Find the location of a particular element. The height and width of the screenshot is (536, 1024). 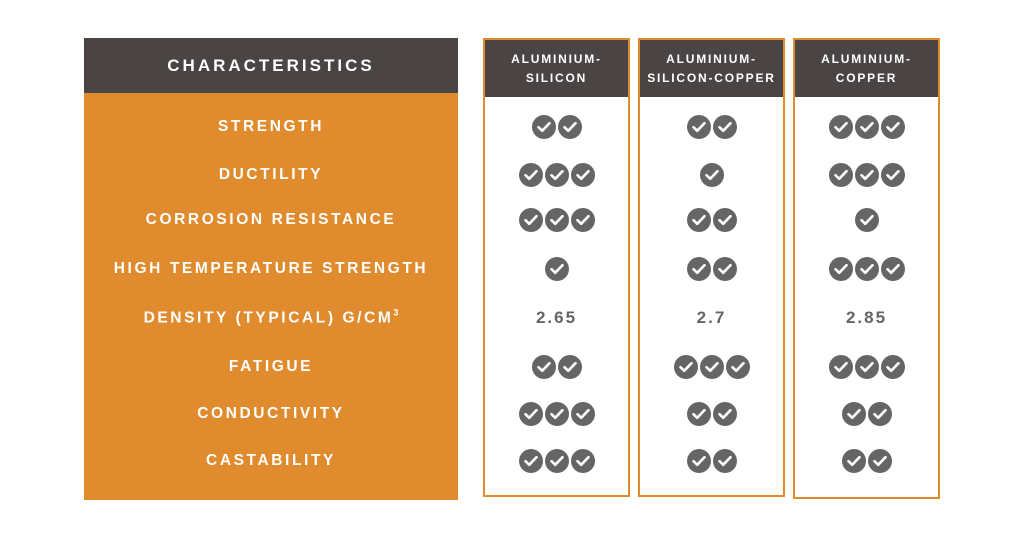

alloy-column: ALUMINIUM- SILICON 2.65 is located at coordinates (556, 267).